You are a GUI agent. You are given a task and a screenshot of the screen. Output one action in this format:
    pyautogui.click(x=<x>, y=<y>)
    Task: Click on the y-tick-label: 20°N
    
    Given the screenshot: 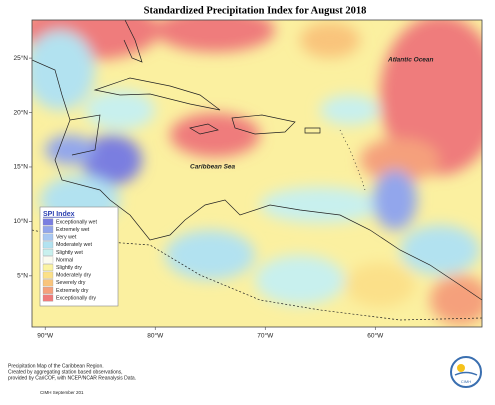 What is the action you would take?
    pyautogui.click(x=20, y=112)
    